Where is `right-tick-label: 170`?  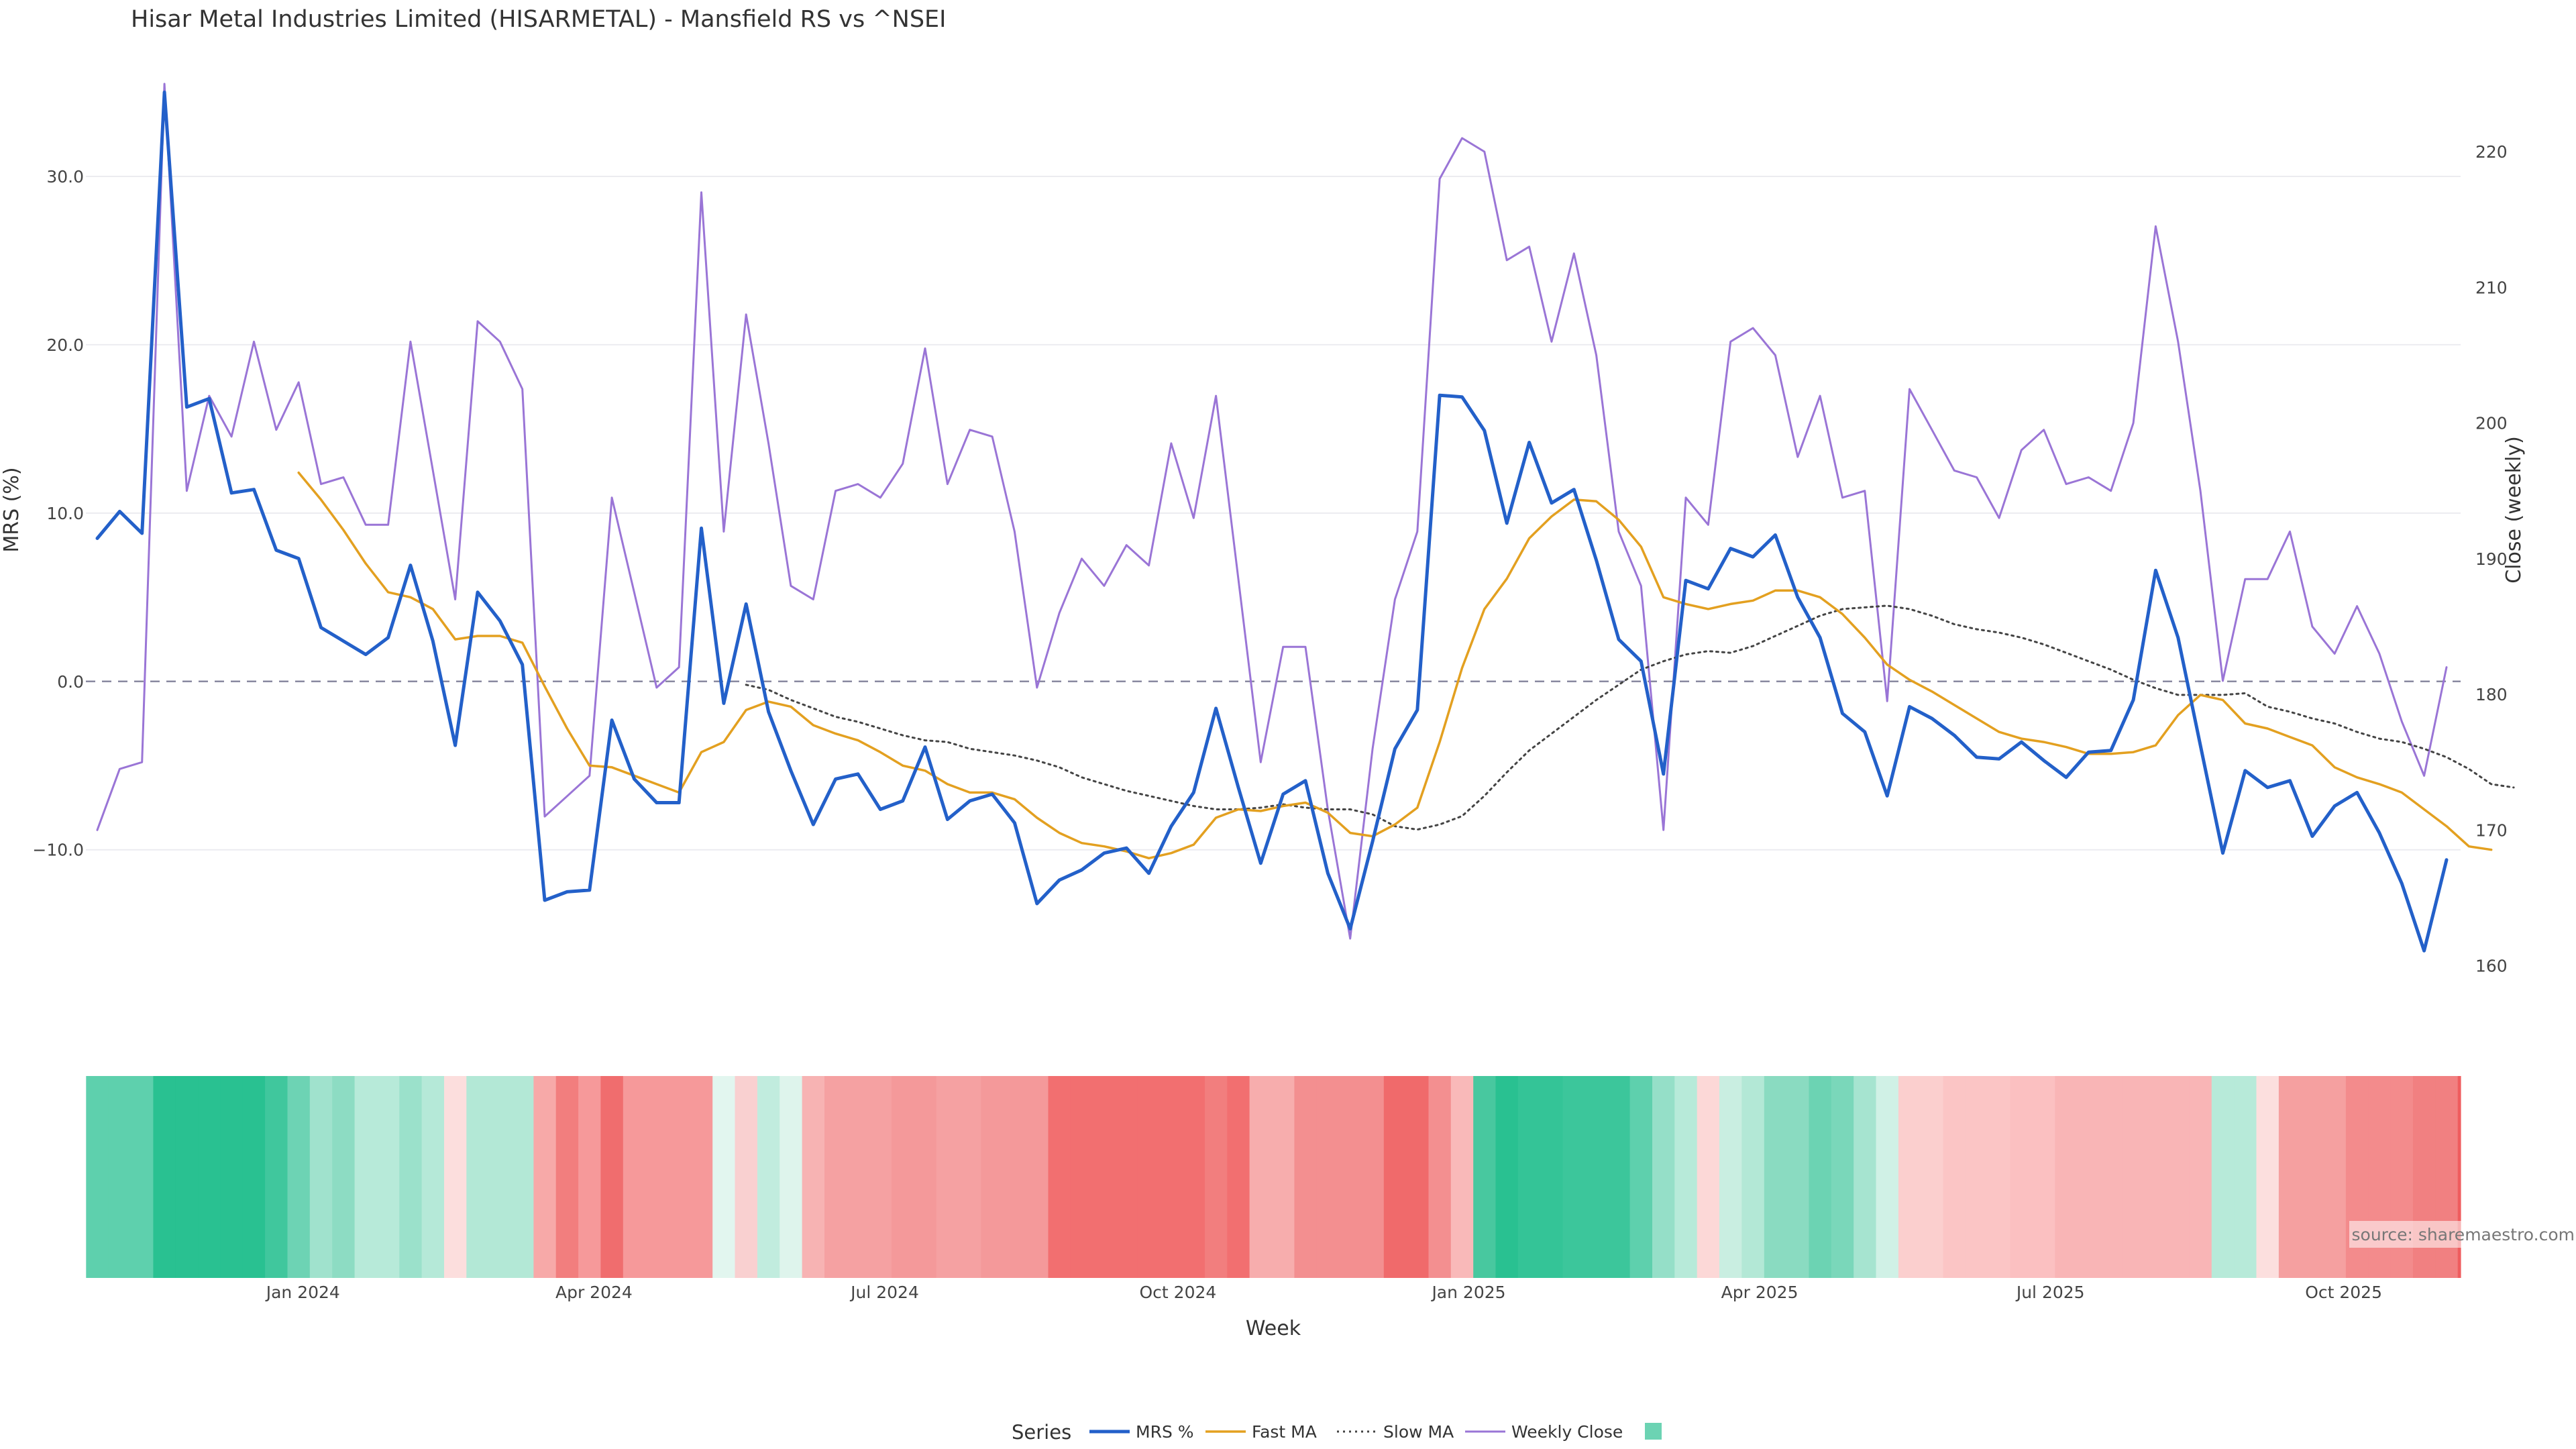 right-tick-label: 170 is located at coordinates (2491, 830).